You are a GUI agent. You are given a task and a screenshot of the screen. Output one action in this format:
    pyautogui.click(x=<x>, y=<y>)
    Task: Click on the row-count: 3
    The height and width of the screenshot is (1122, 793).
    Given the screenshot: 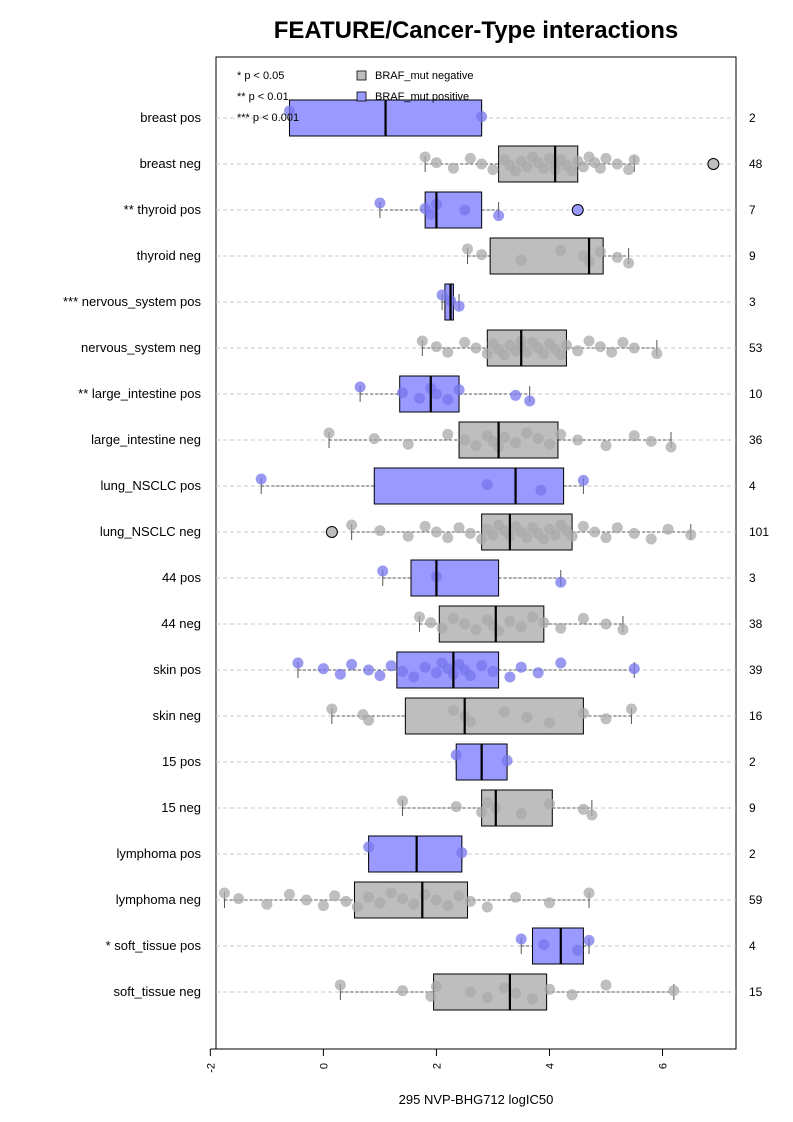 What is the action you would take?
    pyautogui.click(x=752, y=578)
    